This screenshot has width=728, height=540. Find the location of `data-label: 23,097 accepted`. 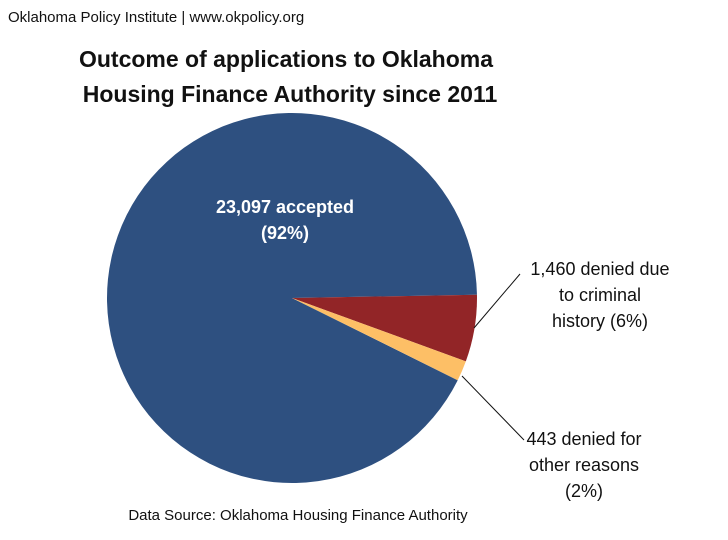

data-label: 23,097 accepted is located at coordinates (285, 207).